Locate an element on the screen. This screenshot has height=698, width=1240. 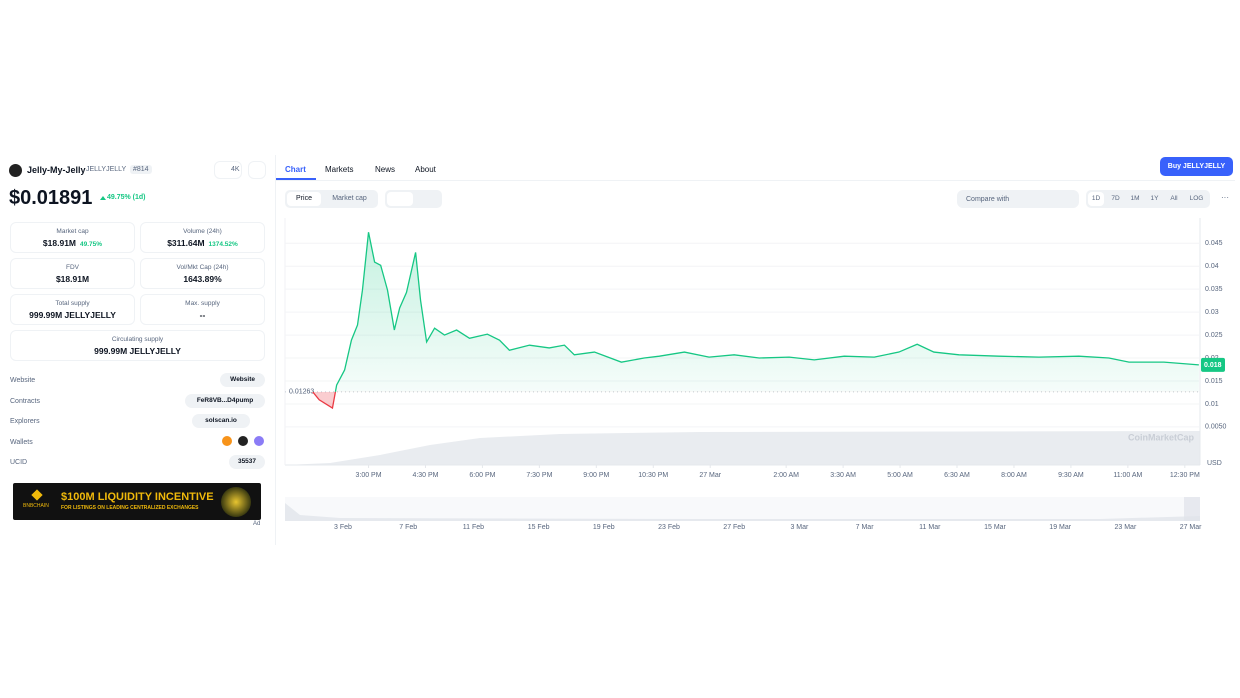
link-pill: Website is located at coordinates (242, 380).